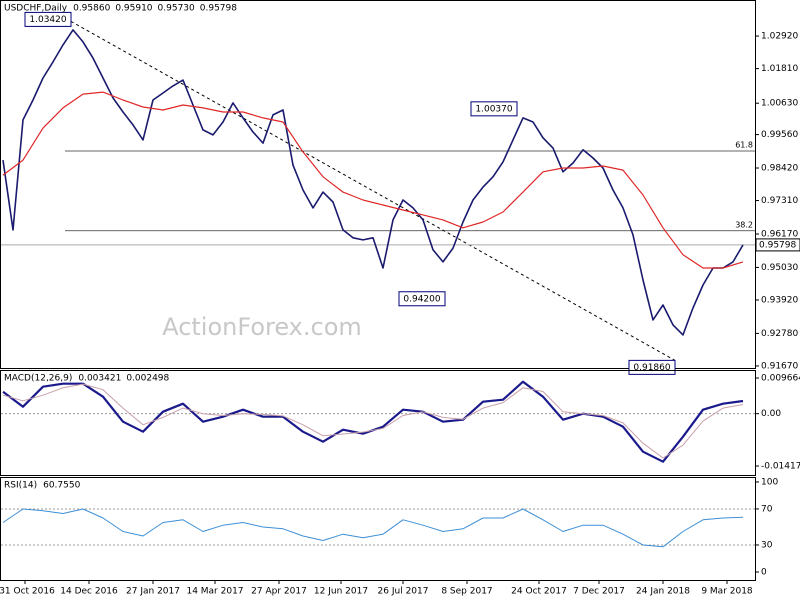 The height and width of the screenshot is (600, 800). What do you see at coordinates (36, 9) in the screenshot?
I see `panel-title: USDCHF,Daily` at bounding box center [36, 9].